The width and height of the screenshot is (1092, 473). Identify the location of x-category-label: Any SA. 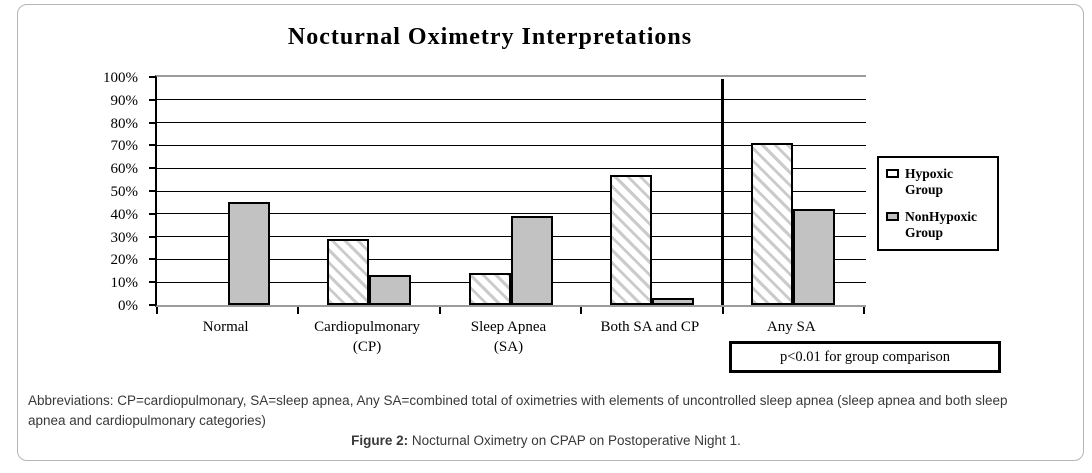
(791, 327).